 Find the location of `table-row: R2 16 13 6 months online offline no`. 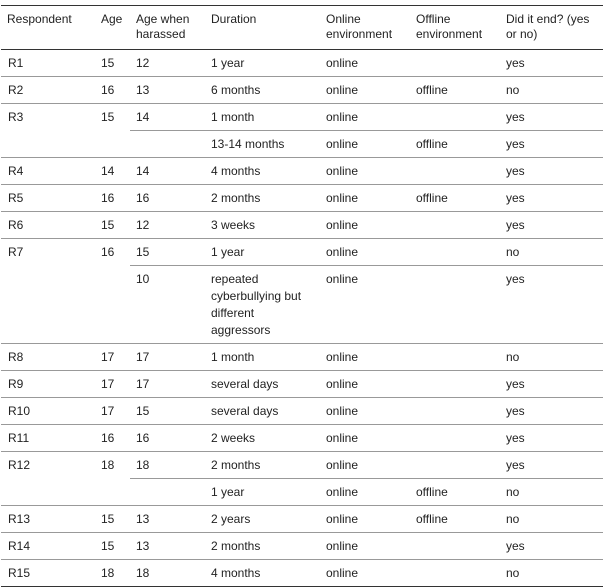

table-row: R2 16 13 6 months online offline no is located at coordinates (302, 90).